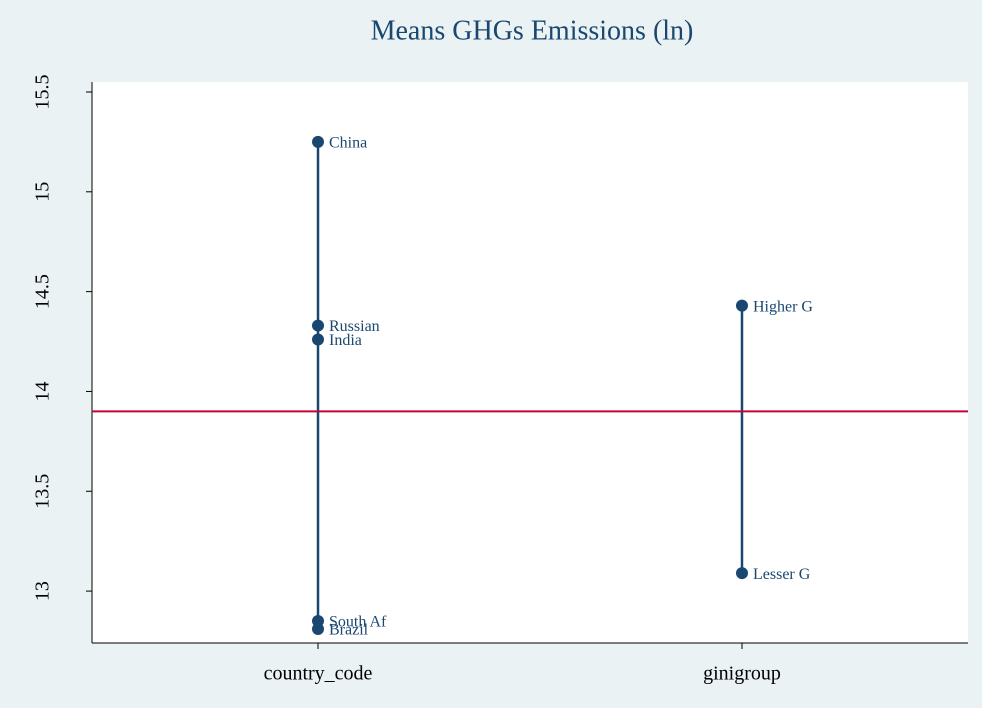  Describe the element at coordinates (782, 574) in the screenshot. I see `dot-label: Lesser G` at that location.